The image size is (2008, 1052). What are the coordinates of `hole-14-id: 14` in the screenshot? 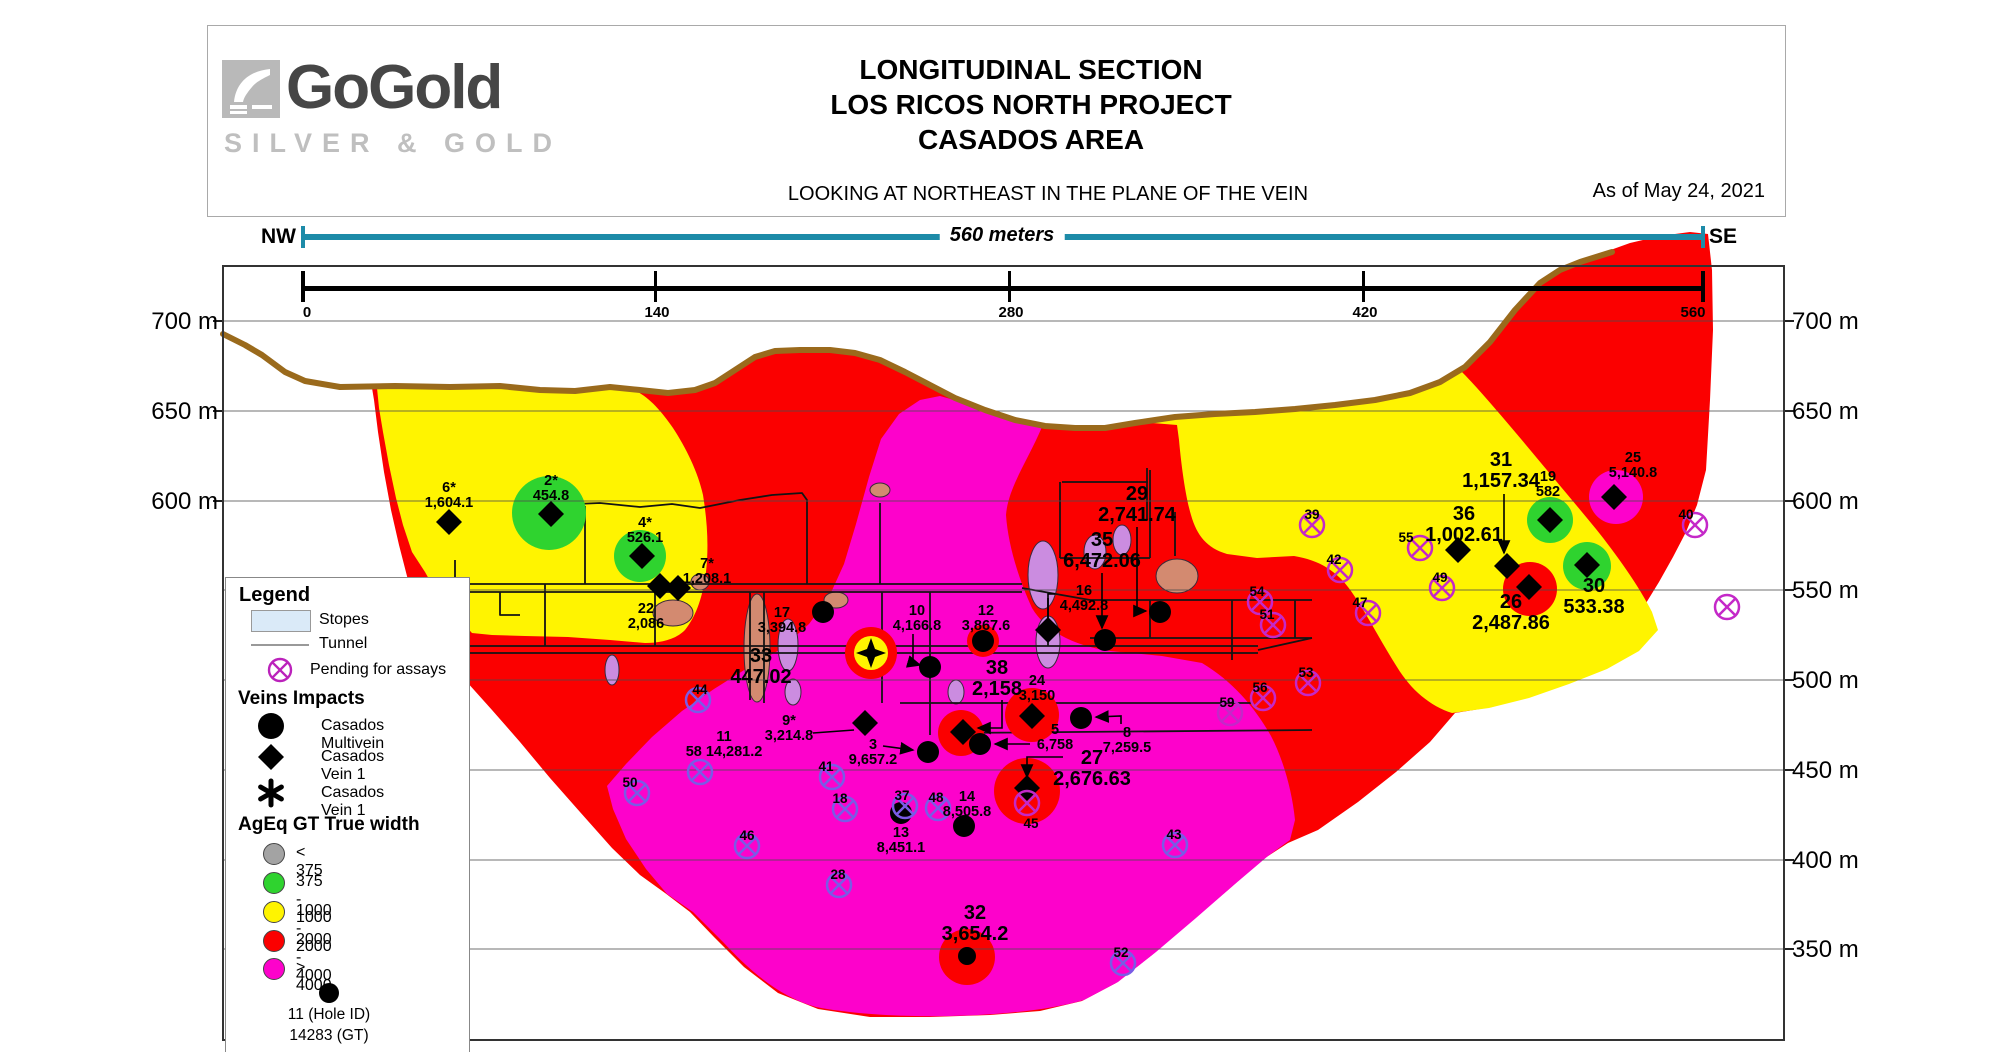 It's located at (967, 797).